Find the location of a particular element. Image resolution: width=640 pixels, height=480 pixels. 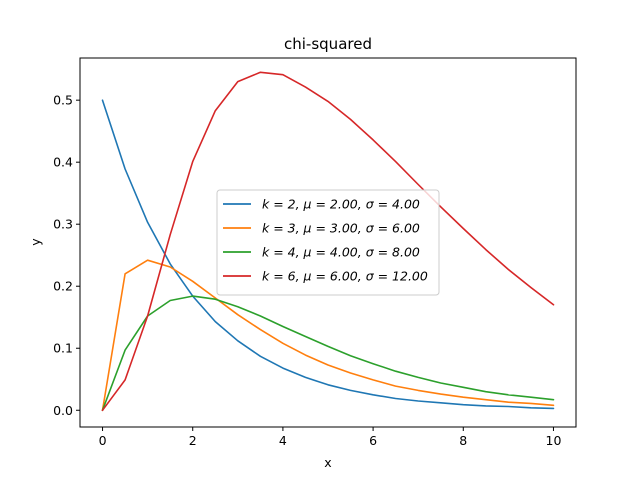

legend-label-3: k = 4, μ = 4.00, σ = 8.00 is located at coordinates (341, 252).